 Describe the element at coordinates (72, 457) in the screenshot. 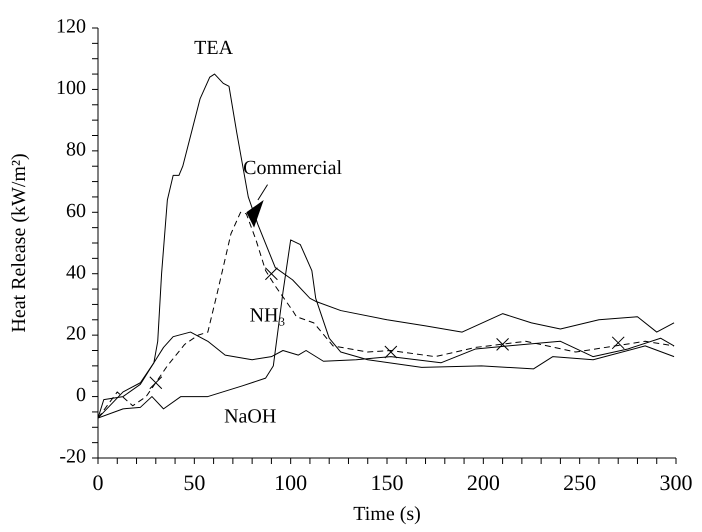

I see `y-tick-label: -20` at that location.